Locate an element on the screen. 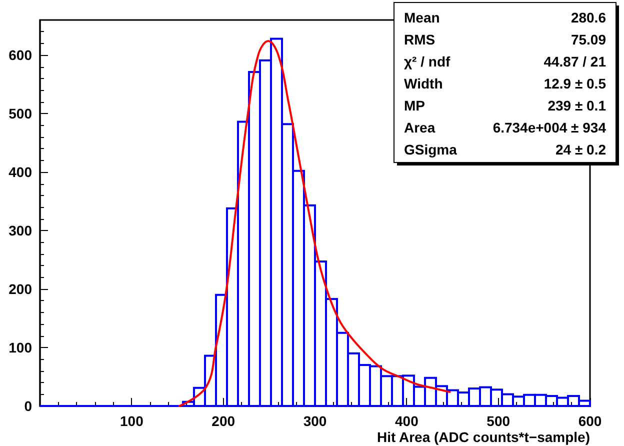  y-tick-label: 200 is located at coordinates (20, 289).